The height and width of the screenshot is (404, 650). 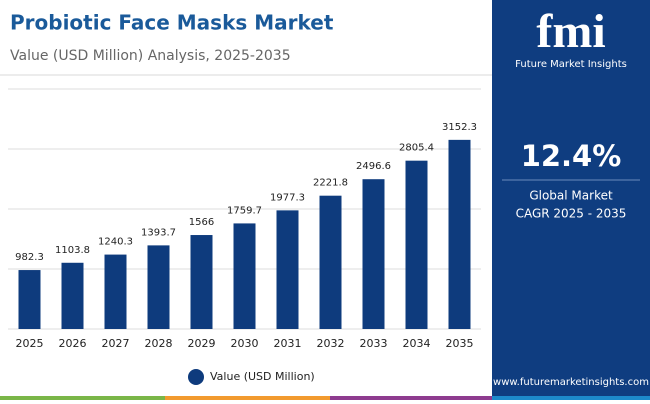 I want to click on stat-period: CAGR 2025 - 2035, so click(x=571, y=214).